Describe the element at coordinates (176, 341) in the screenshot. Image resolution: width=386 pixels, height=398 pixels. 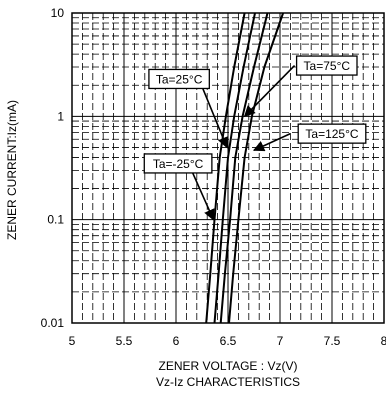
I see `x-tick-label: 6` at that location.